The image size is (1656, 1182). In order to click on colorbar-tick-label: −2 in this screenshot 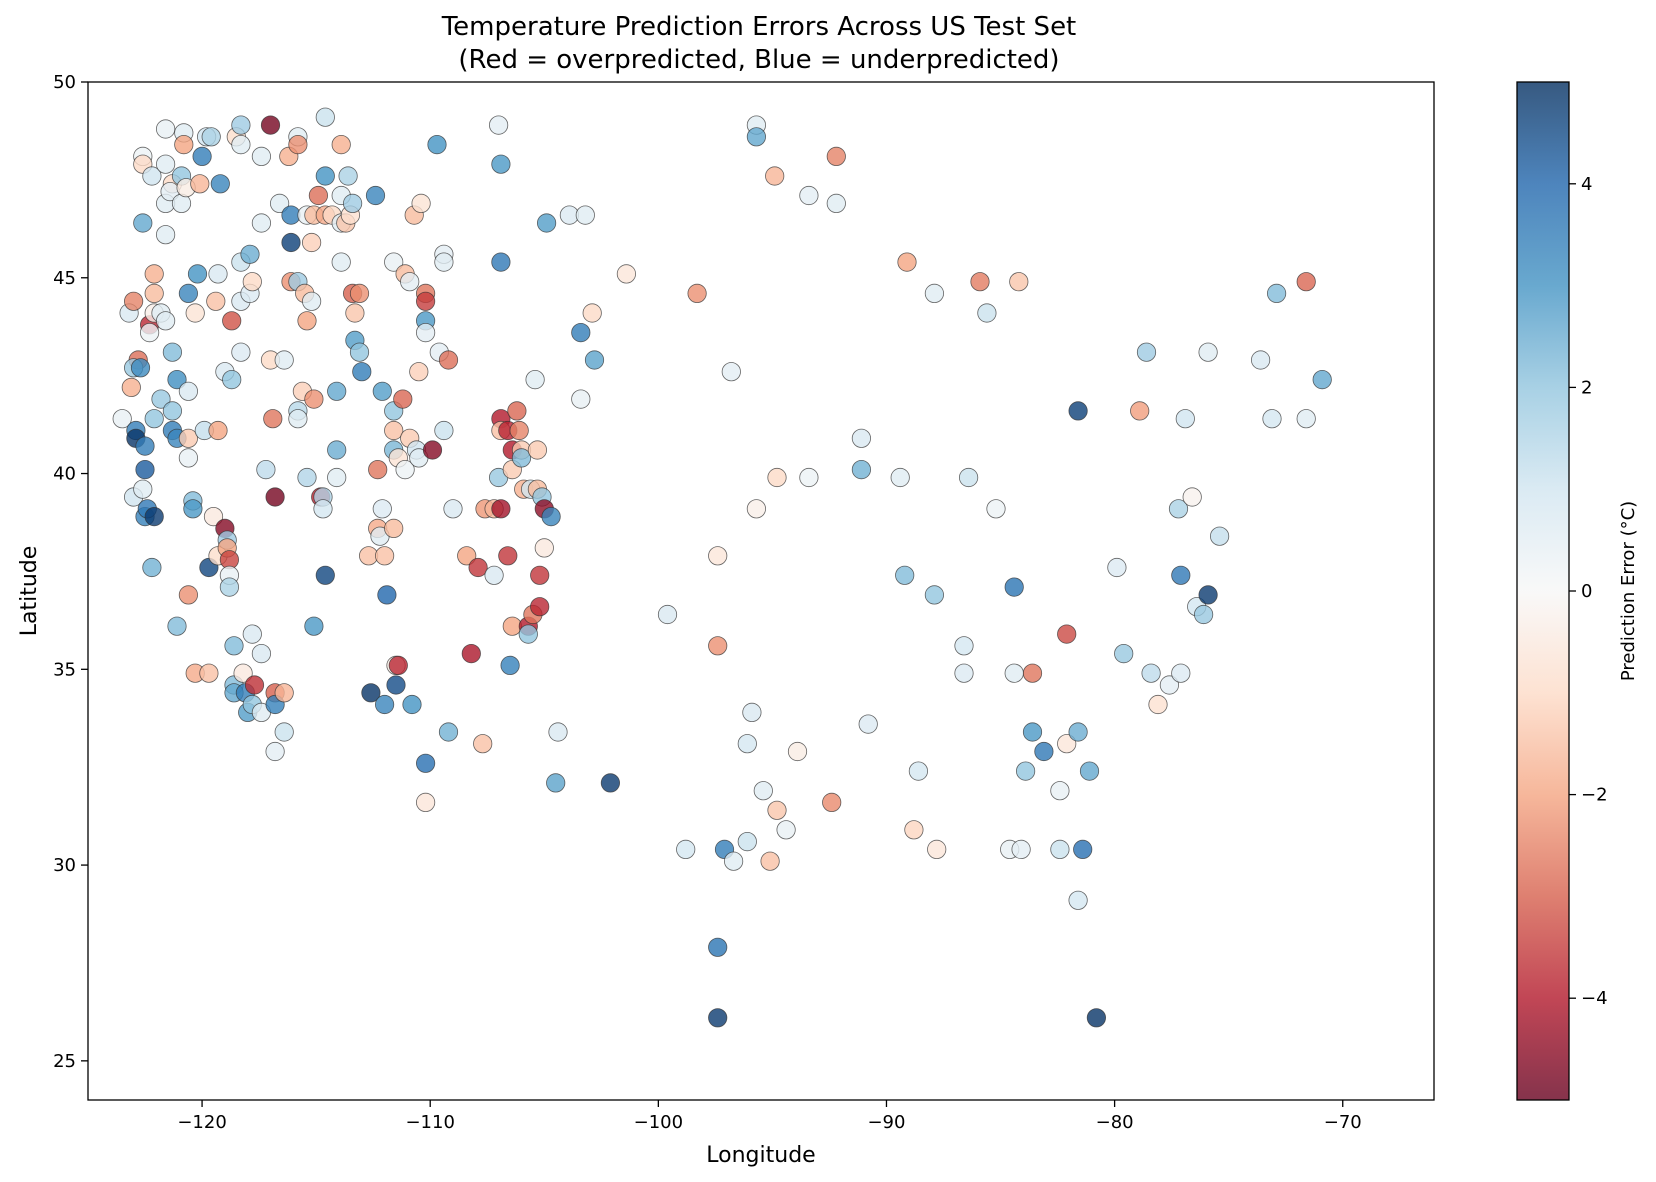, I will do `click(1594, 795)`.